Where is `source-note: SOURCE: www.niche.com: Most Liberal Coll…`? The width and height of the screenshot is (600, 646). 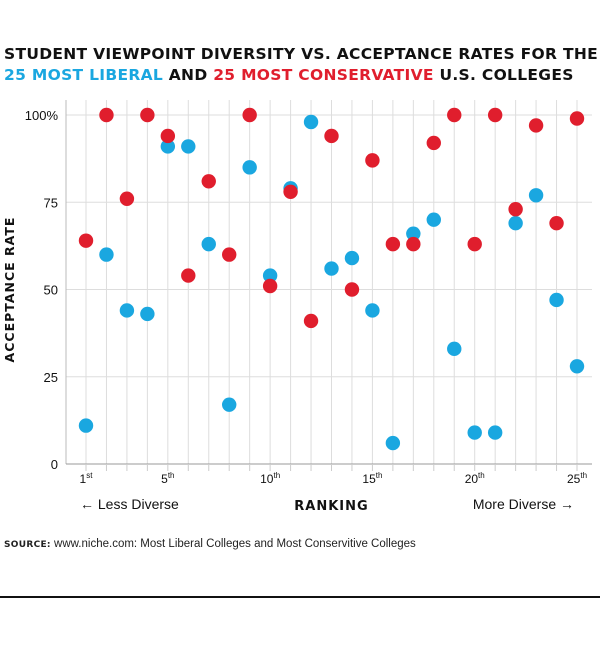
source-note: SOURCE: www.niche.com: Most Liberal Coll… is located at coordinates (210, 544).